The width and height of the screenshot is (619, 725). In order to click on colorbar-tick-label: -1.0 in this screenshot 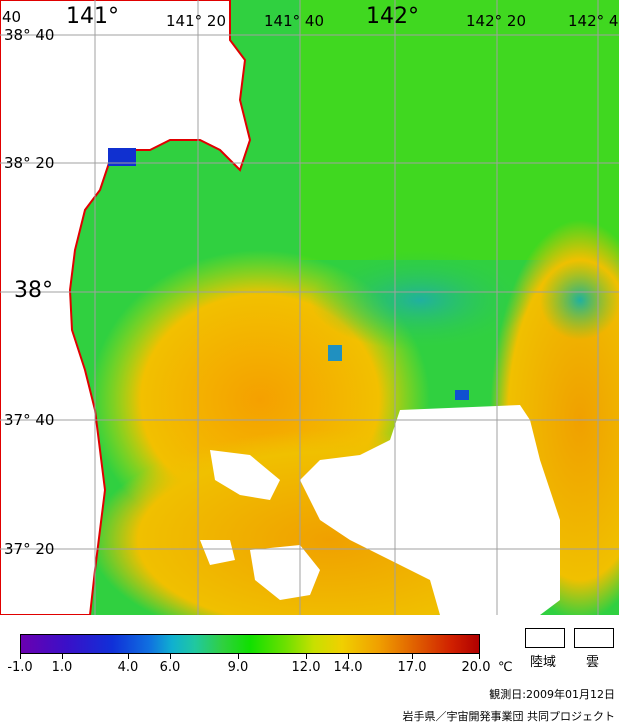, I will do `click(20, 667)`.